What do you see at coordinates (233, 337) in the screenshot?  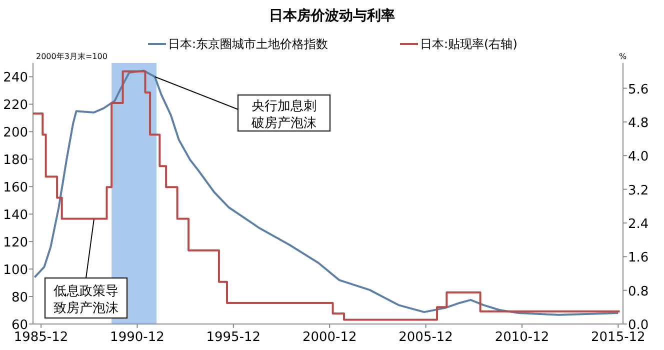 I see `x-tick-label: 1995-12` at bounding box center [233, 337].